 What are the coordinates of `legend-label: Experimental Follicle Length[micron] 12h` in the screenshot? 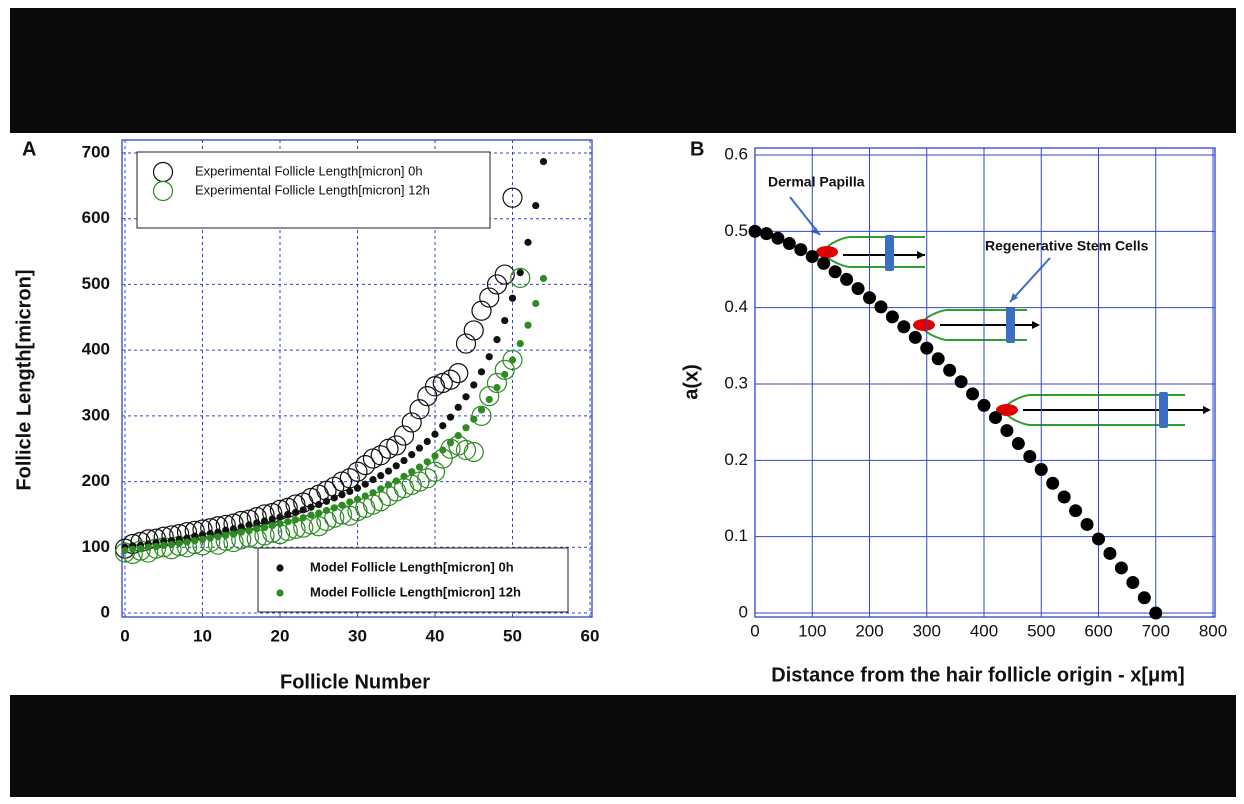 It's located at (312, 189).